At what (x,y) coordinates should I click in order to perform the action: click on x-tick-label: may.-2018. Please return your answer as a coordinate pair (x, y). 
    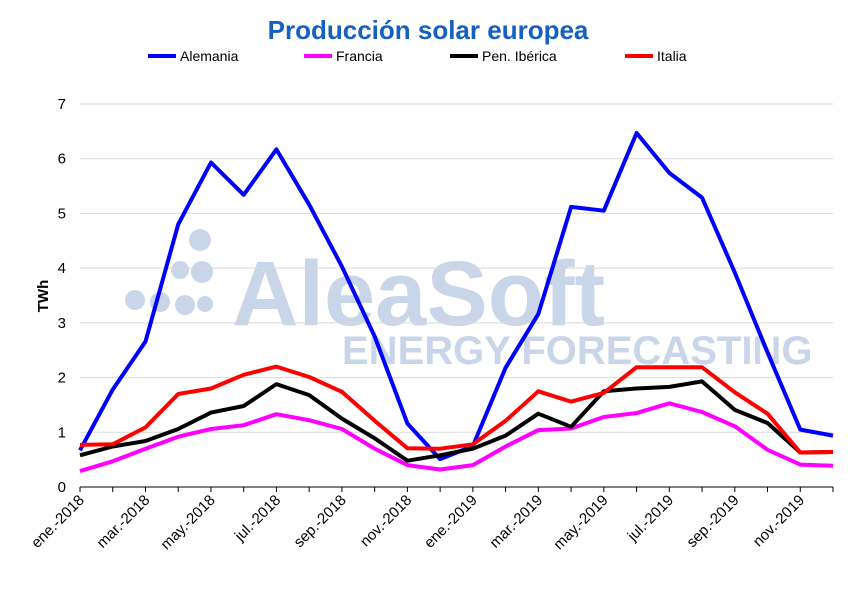
    Looking at the image, I should click on (187, 522).